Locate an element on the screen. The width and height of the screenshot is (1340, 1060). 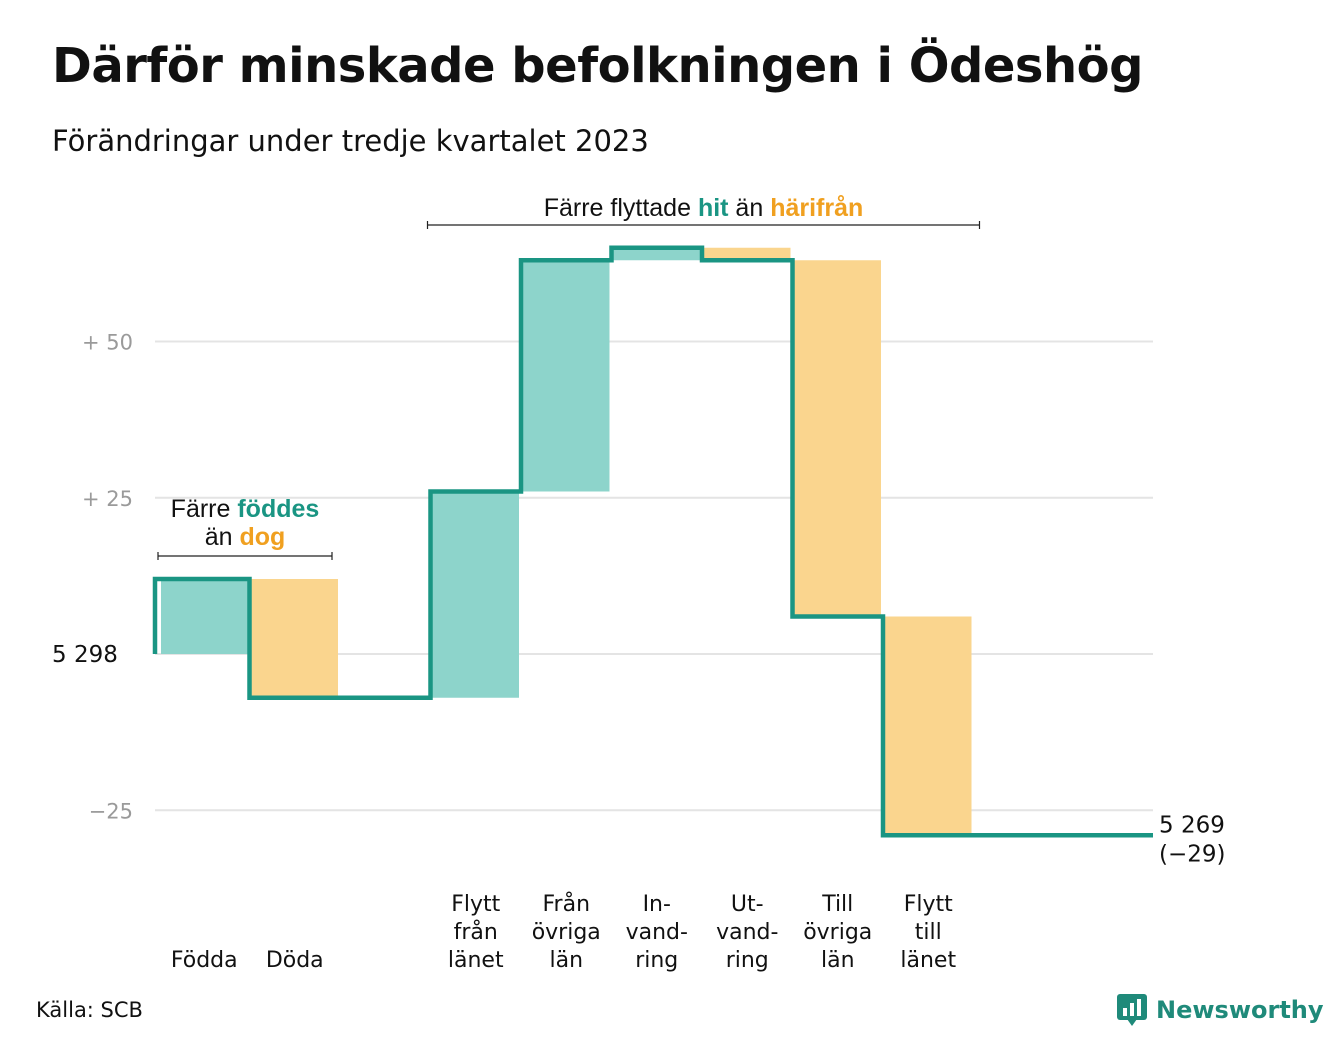
annotation-moves-part-3: härifrån is located at coordinates (816, 208).